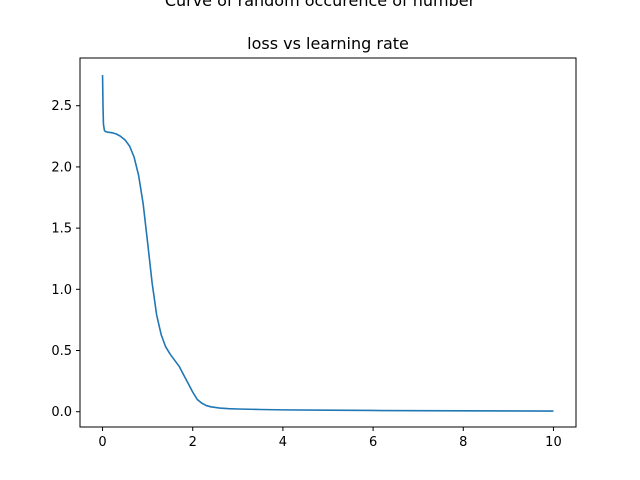  Describe the element at coordinates (61, 351) in the screenshot. I see `y-tick-label: 0.5` at that location.